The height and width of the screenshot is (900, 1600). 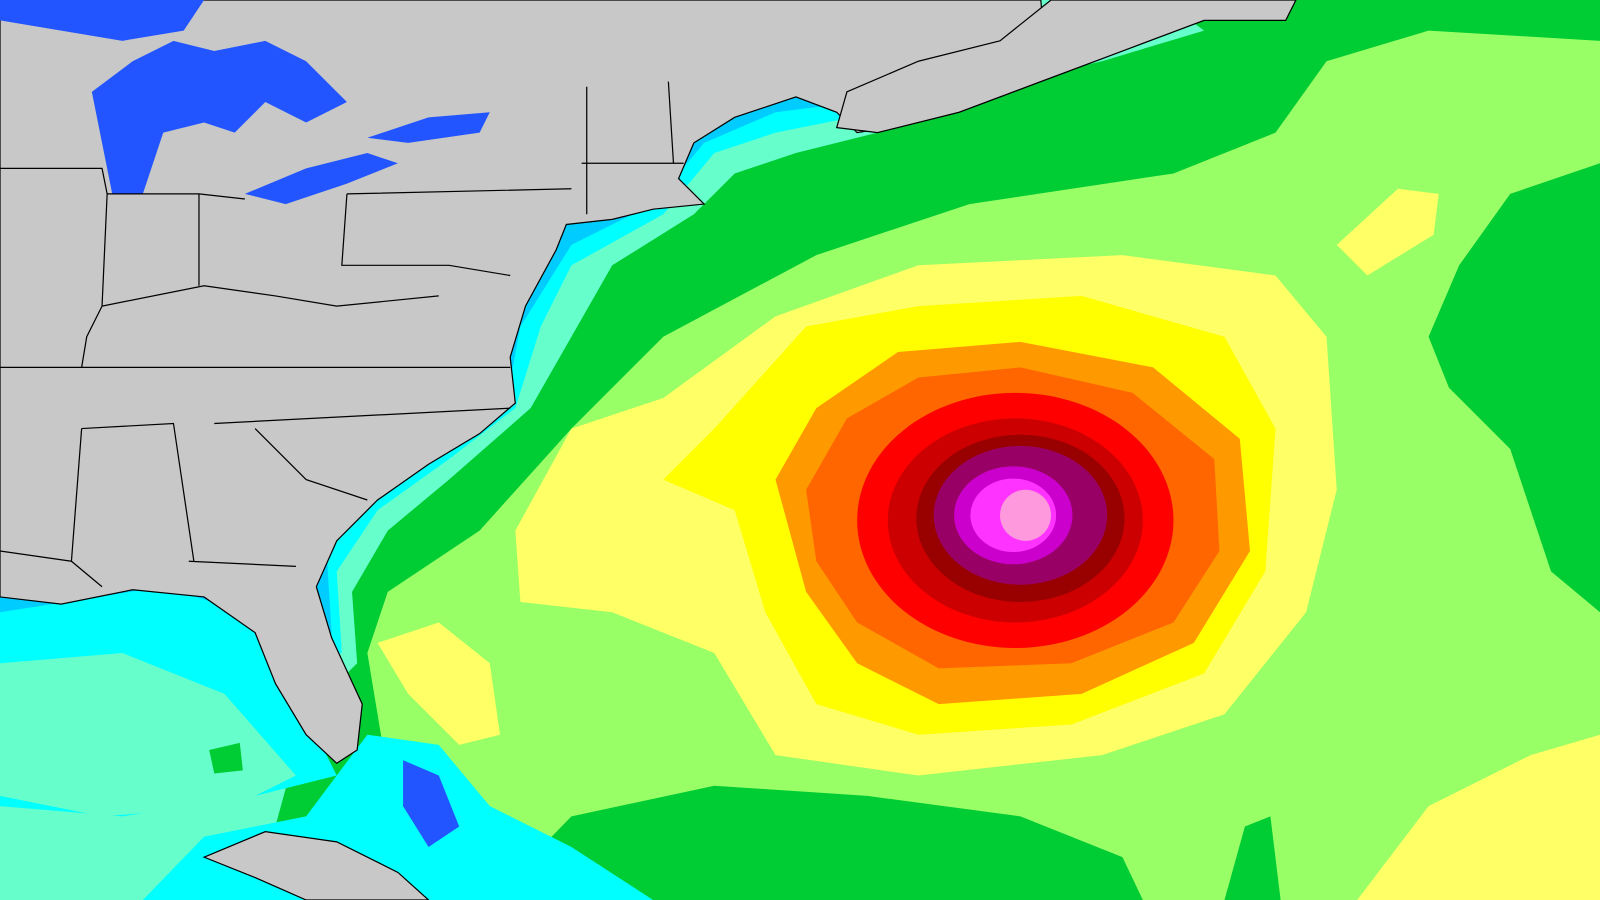 What do you see at coordinates (226, 758) in the screenshot?
I see `gulf-green-spot` at bounding box center [226, 758].